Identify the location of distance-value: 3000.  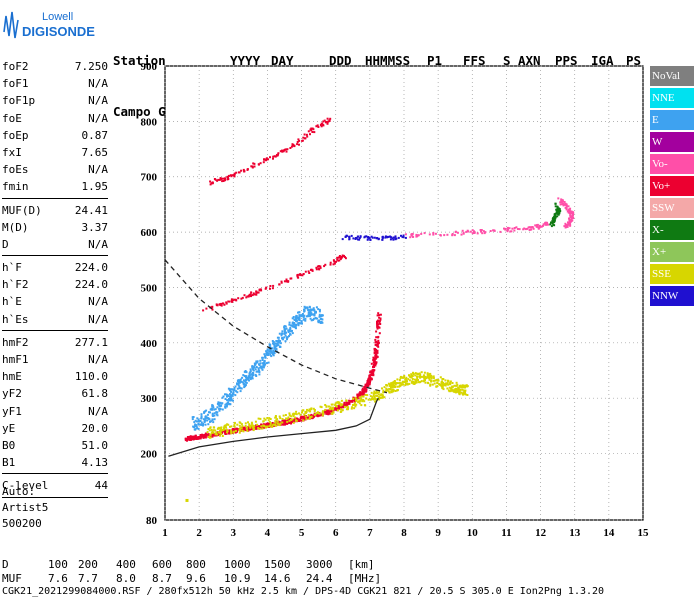
(319, 564).